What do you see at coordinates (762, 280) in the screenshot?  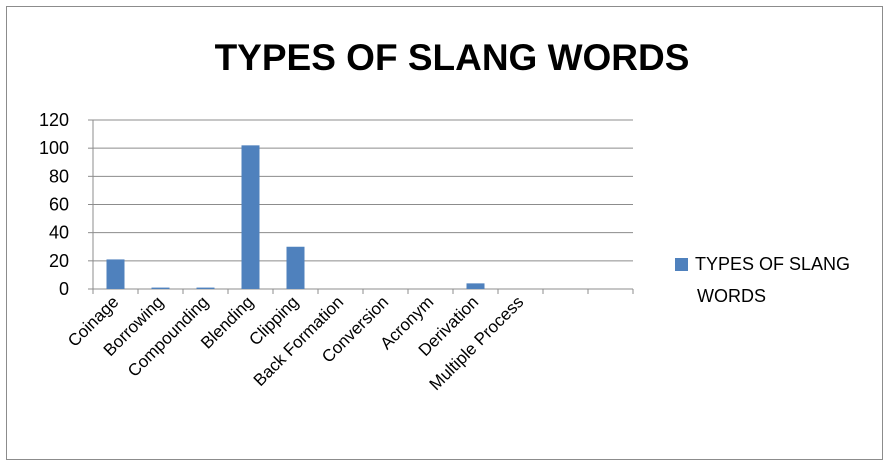 I see `legend: TYPES OF SLANG WORDS` at bounding box center [762, 280].